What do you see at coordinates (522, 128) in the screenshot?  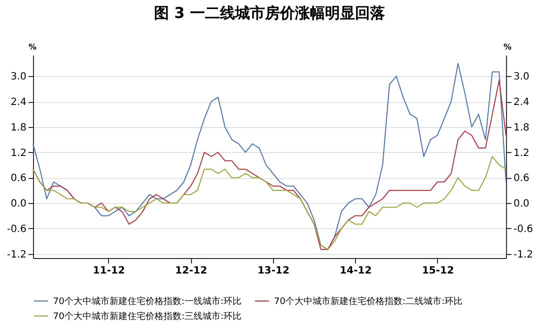 I see `y2-tick-label: 1.8` at bounding box center [522, 128].